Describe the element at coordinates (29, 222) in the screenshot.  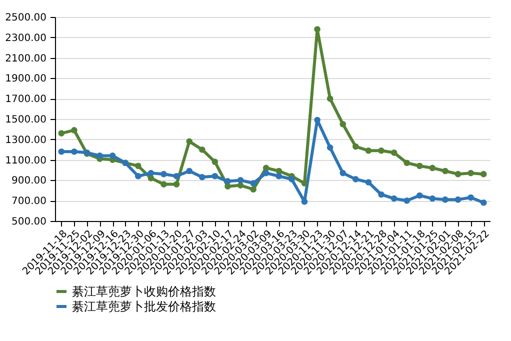
I see `y-tick-label: 500.00` at that location.